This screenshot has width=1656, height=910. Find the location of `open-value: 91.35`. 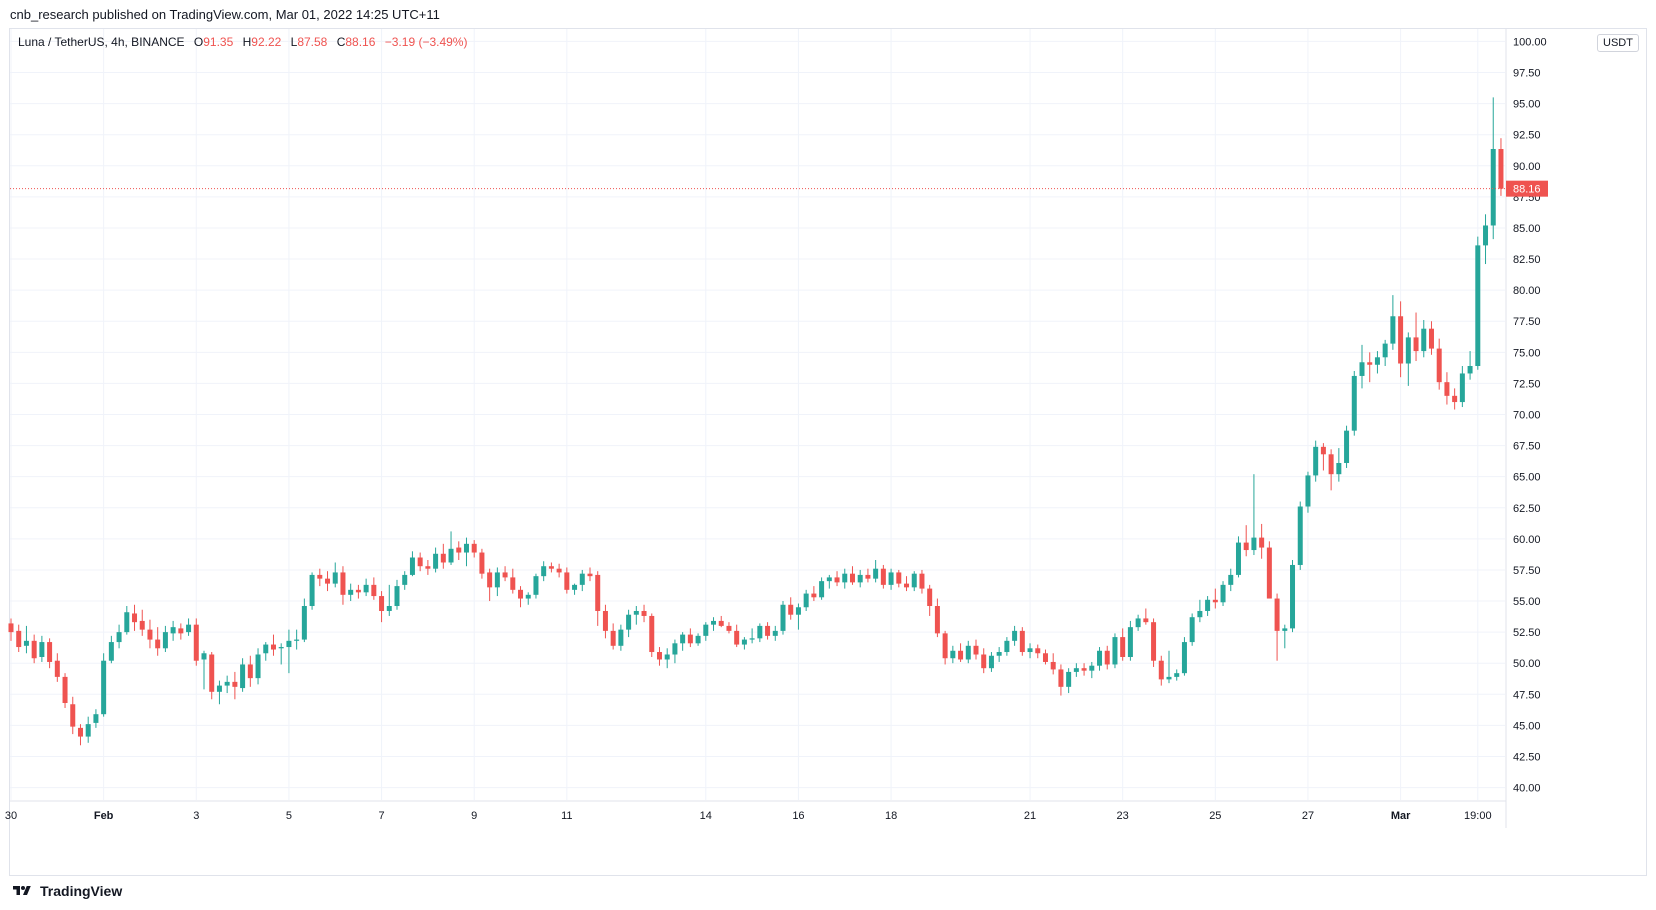

open-value: 91.35 is located at coordinates (218, 42).